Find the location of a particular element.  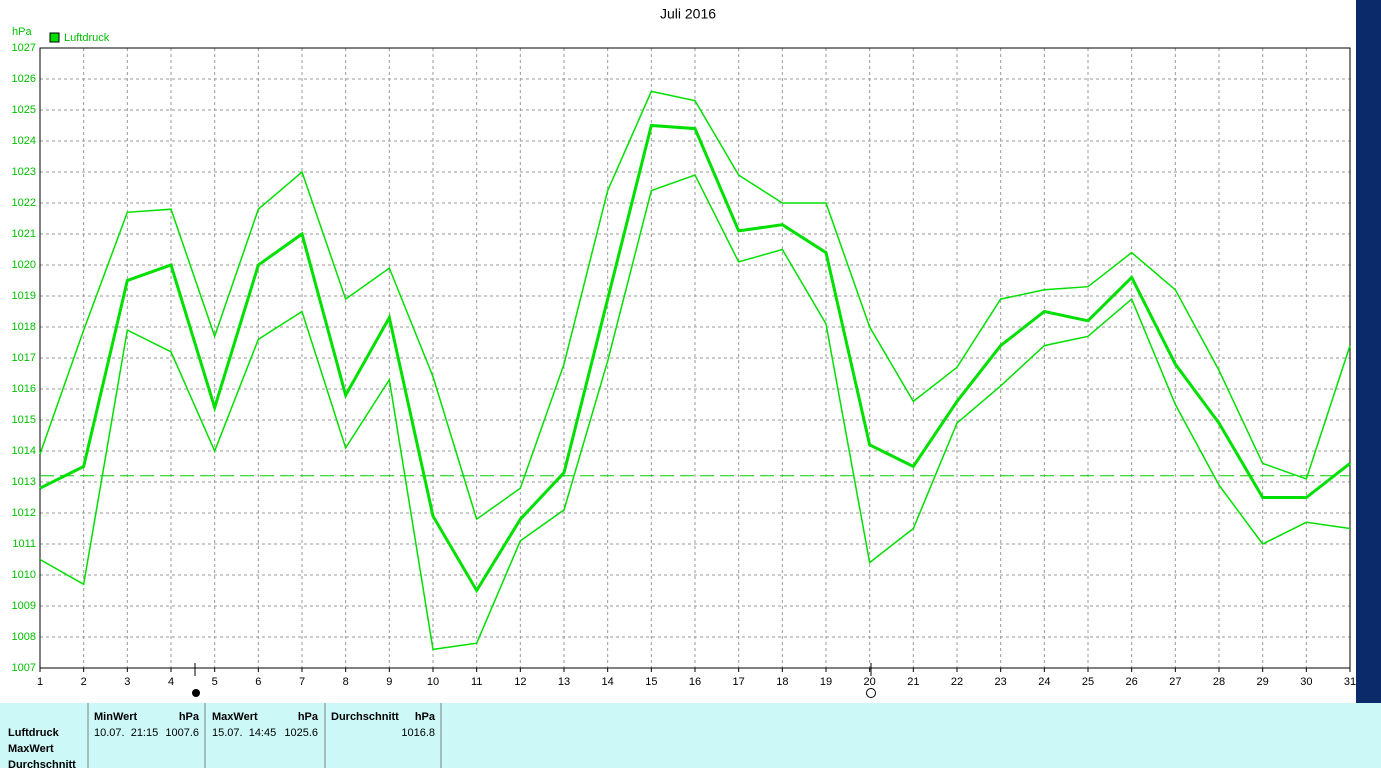

y-tick-label: 1016 is located at coordinates (24, 389).